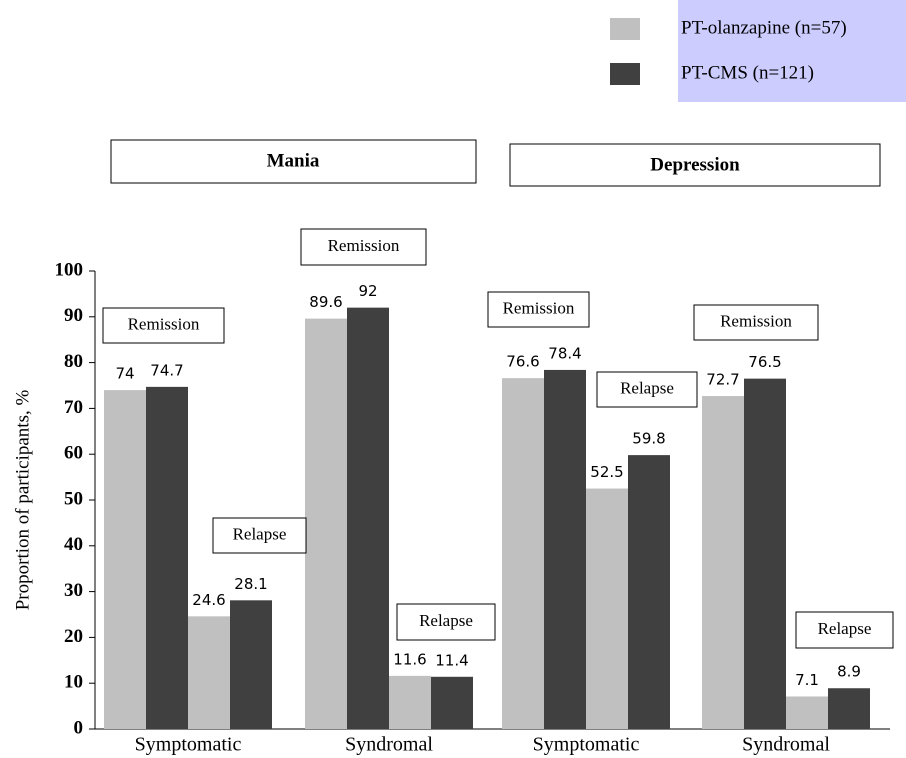 This screenshot has height=758, width=906. Describe the element at coordinates (606, 472) in the screenshot. I see `value-label: 52.5` at that location.